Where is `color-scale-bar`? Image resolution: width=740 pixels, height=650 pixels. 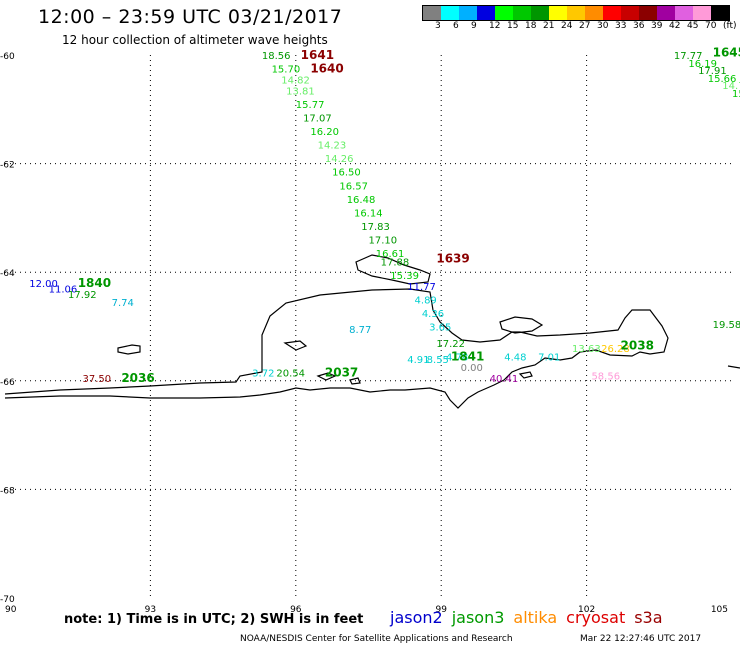 color-scale-bar is located at coordinates (576, 13).